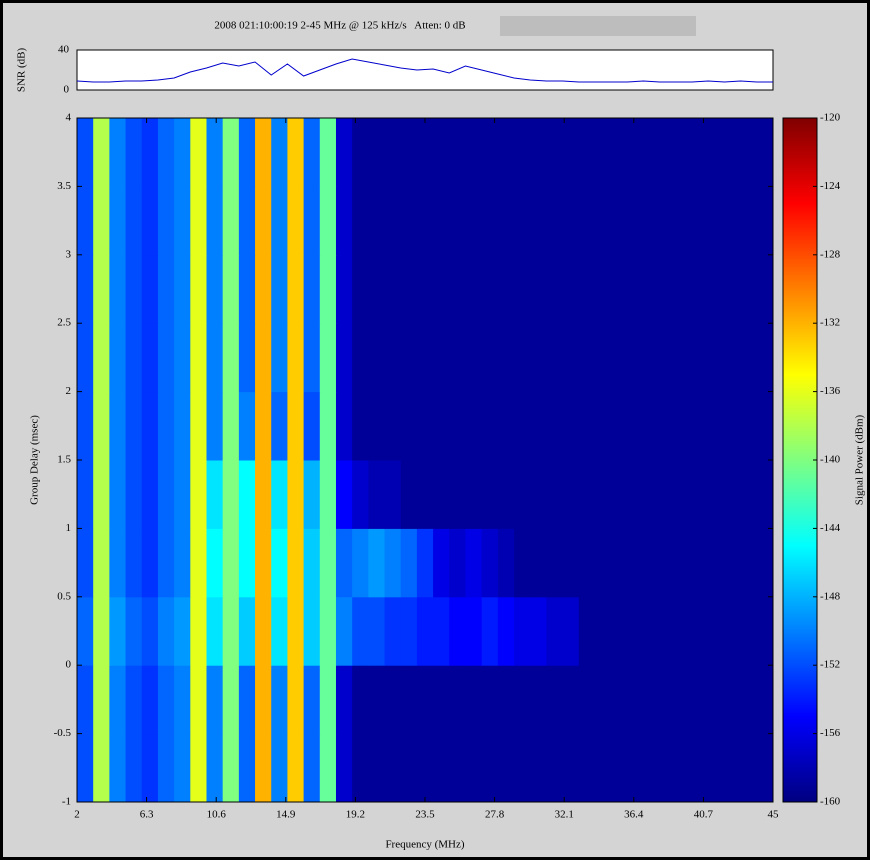  What do you see at coordinates (634, 815) in the screenshot?
I see `x-tick-label: 36.4` at bounding box center [634, 815].